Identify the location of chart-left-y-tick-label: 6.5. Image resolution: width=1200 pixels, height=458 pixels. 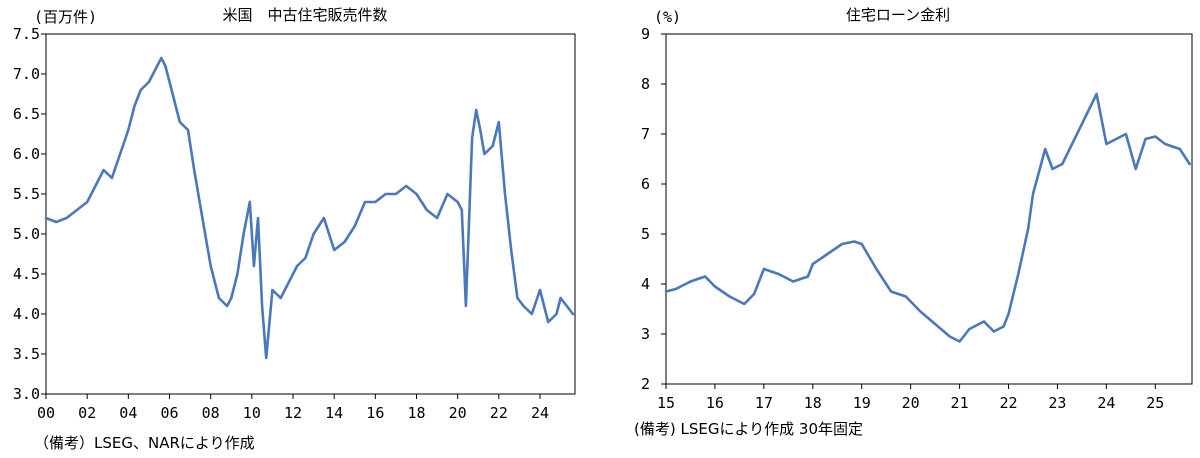
(26, 114).